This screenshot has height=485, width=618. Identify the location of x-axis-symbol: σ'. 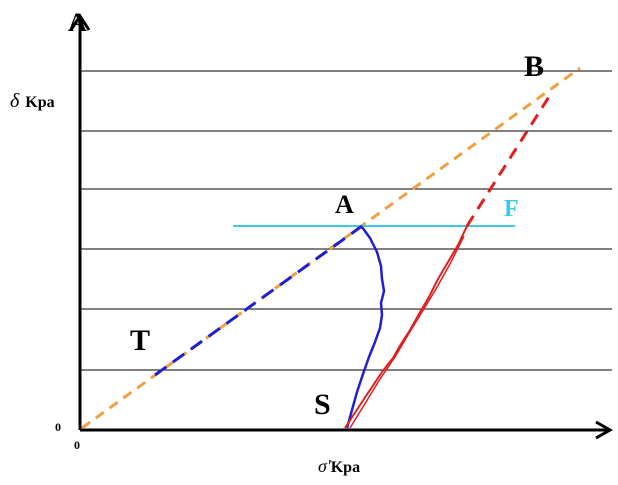
(324, 466).